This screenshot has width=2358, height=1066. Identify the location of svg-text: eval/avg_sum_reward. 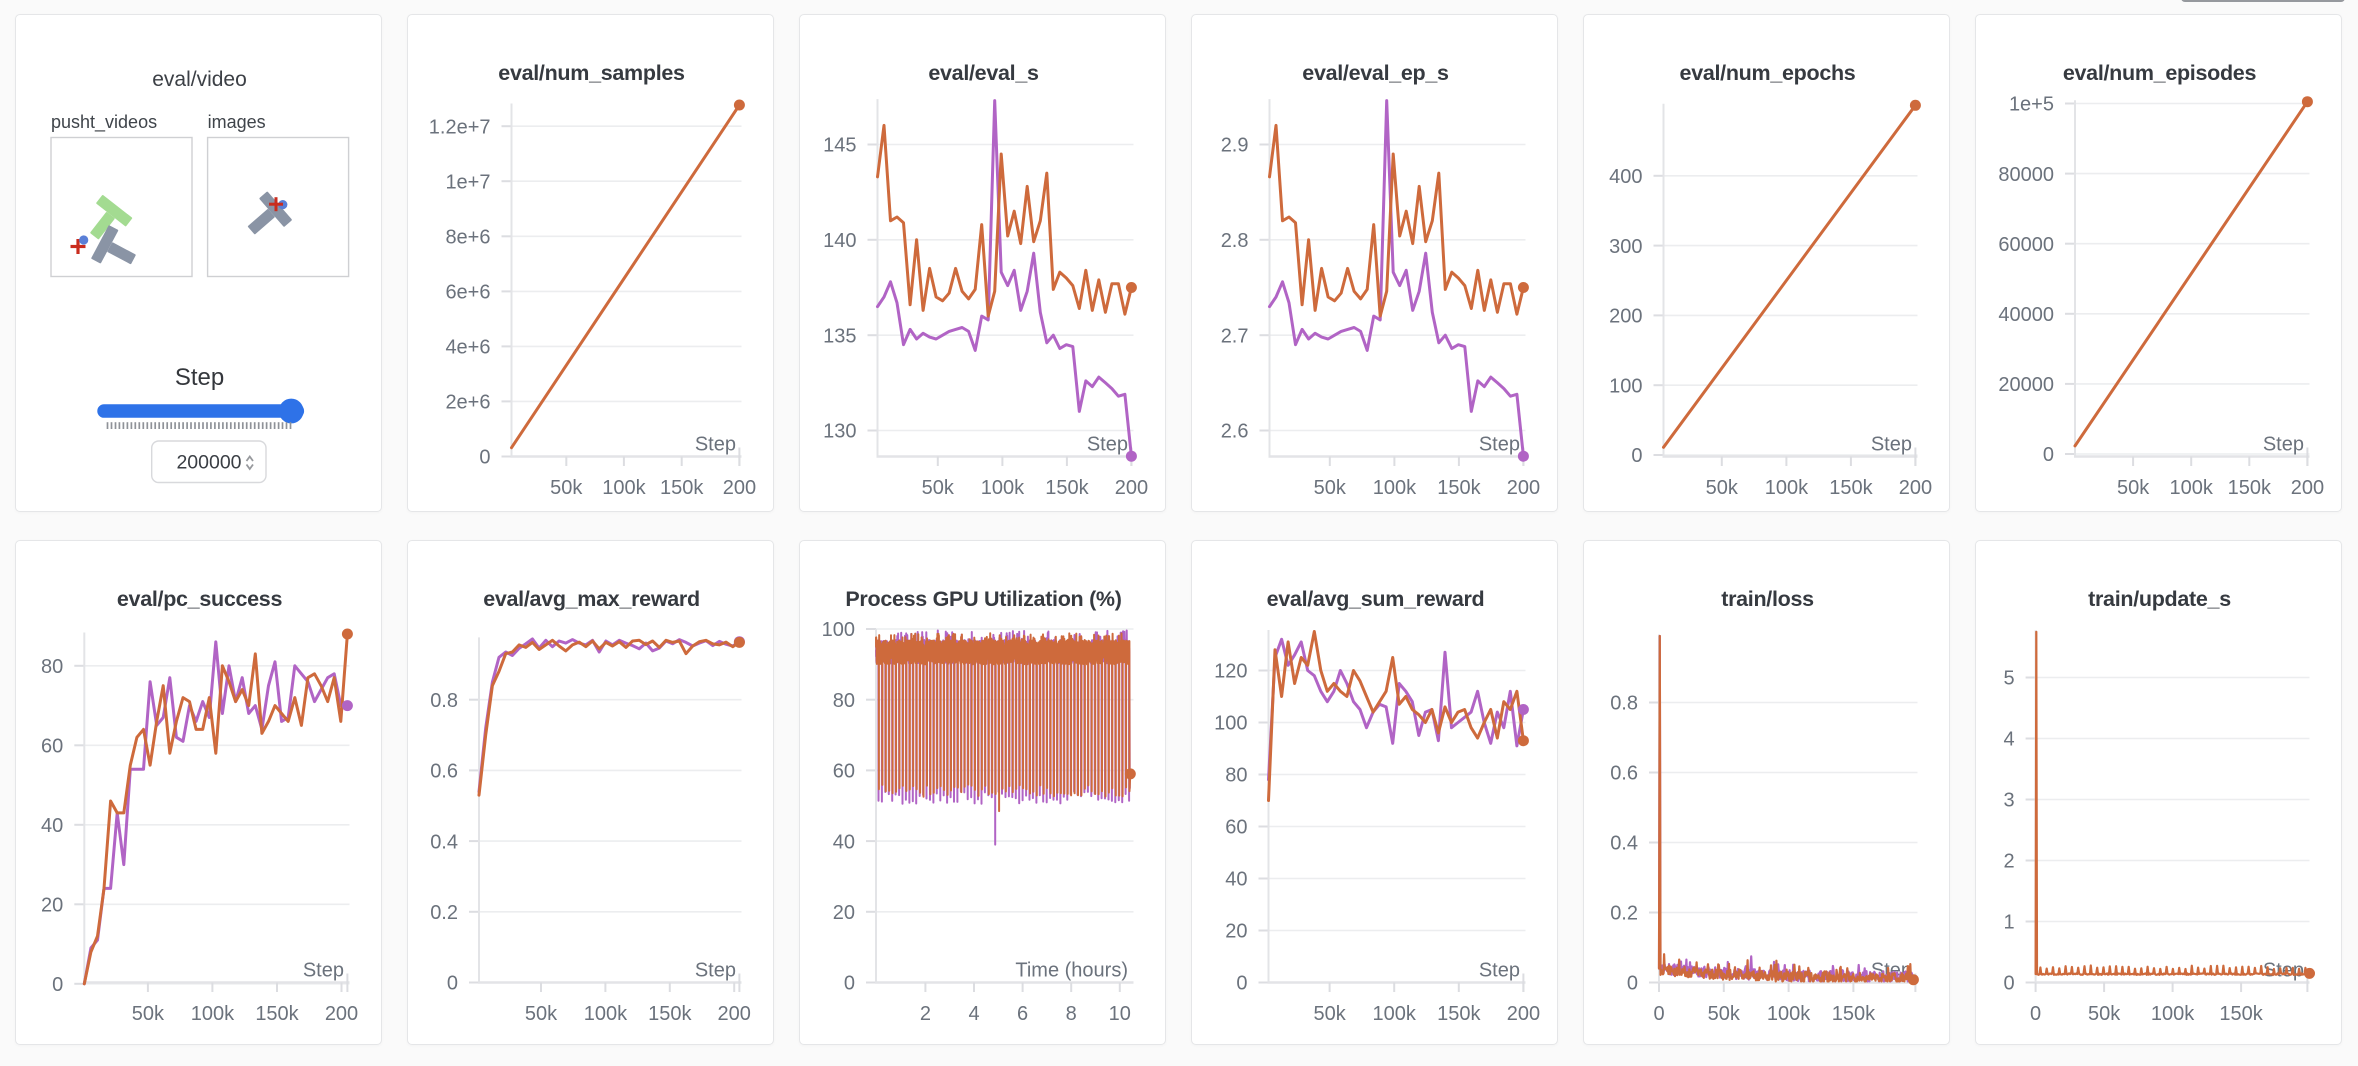
(1376, 599).